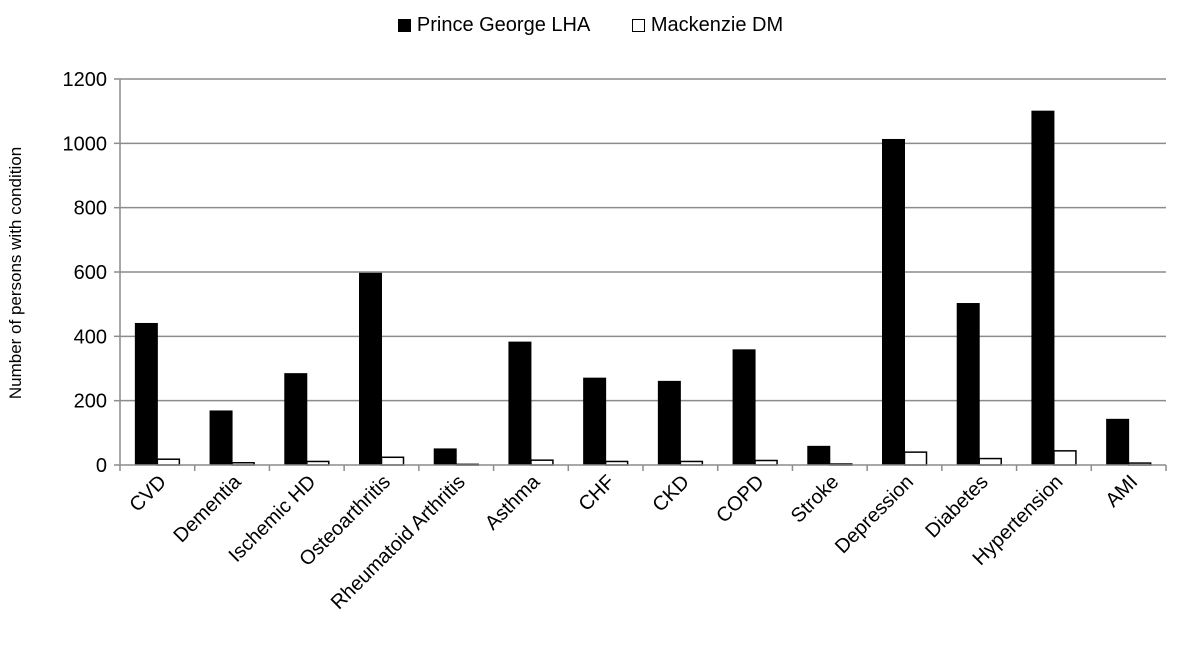 The width and height of the screenshot is (1181, 658). What do you see at coordinates (815, 499) in the screenshot?
I see `x-tick-label: Stroke` at bounding box center [815, 499].